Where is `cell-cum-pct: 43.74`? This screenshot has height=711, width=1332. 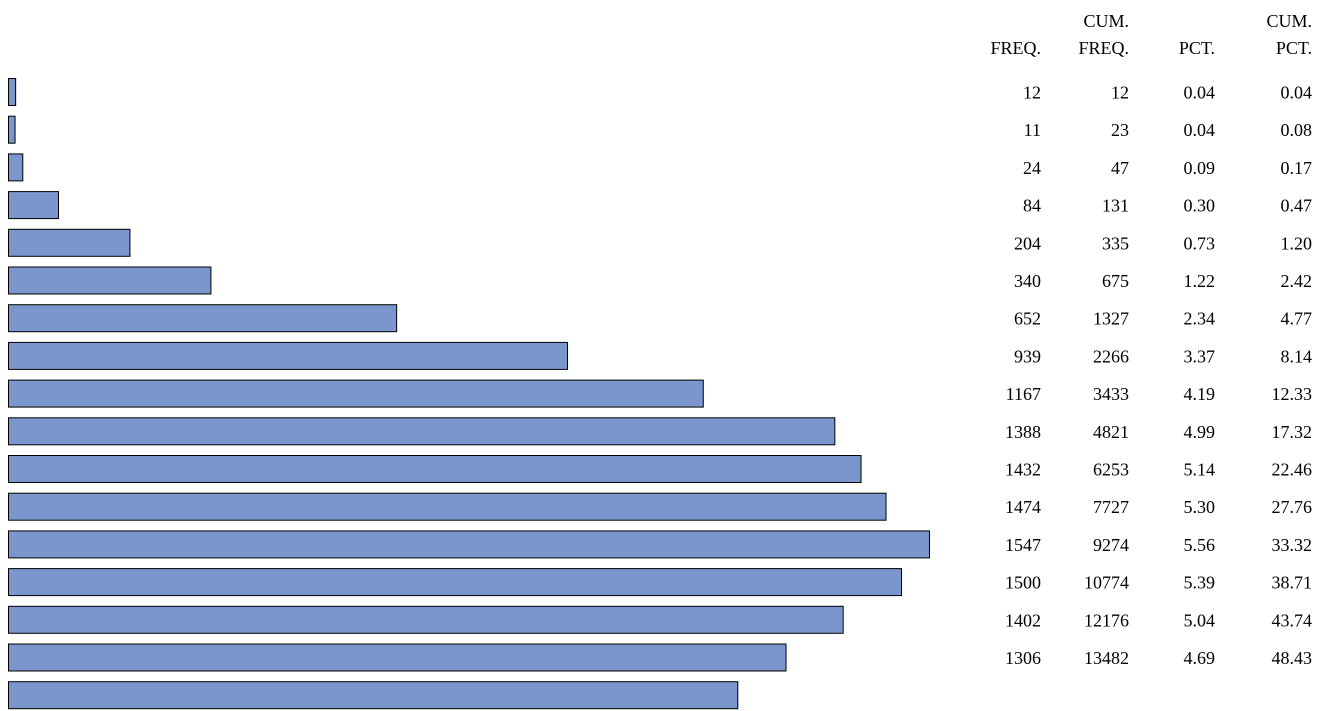 cell-cum-pct: 43.74 is located at coordinates (1292, 620).